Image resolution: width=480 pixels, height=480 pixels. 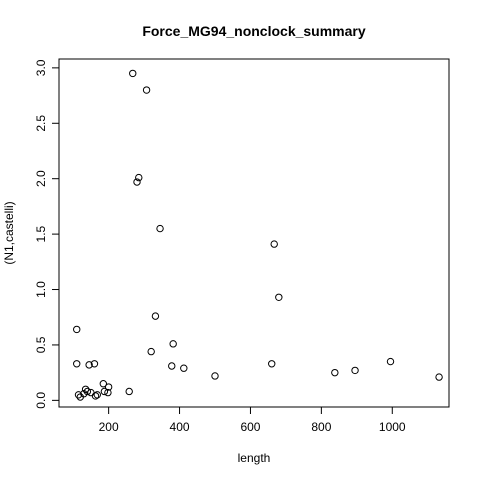 What do you see at coordinates (41, 344) in the screenshot?
I see `y-tick-label: 0.5` at bounding box center [41, 344].